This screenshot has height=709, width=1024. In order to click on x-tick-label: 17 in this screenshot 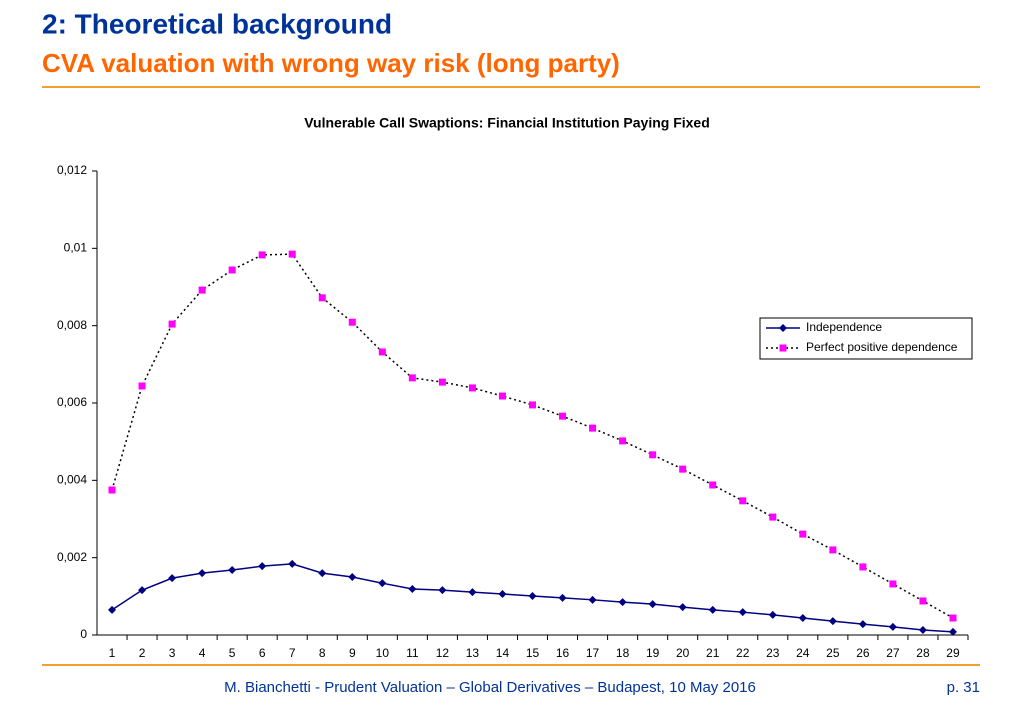, I will do `click(593, 653)`.